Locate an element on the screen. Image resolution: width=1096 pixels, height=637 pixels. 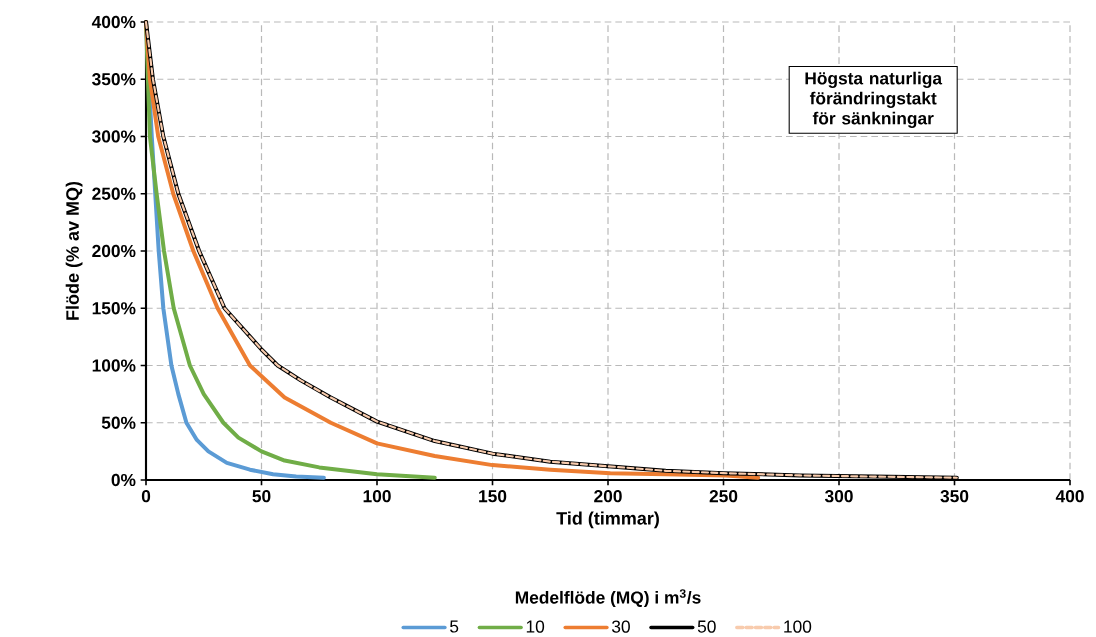
y-tick-label: 50% is located at coordinates (118, 422).